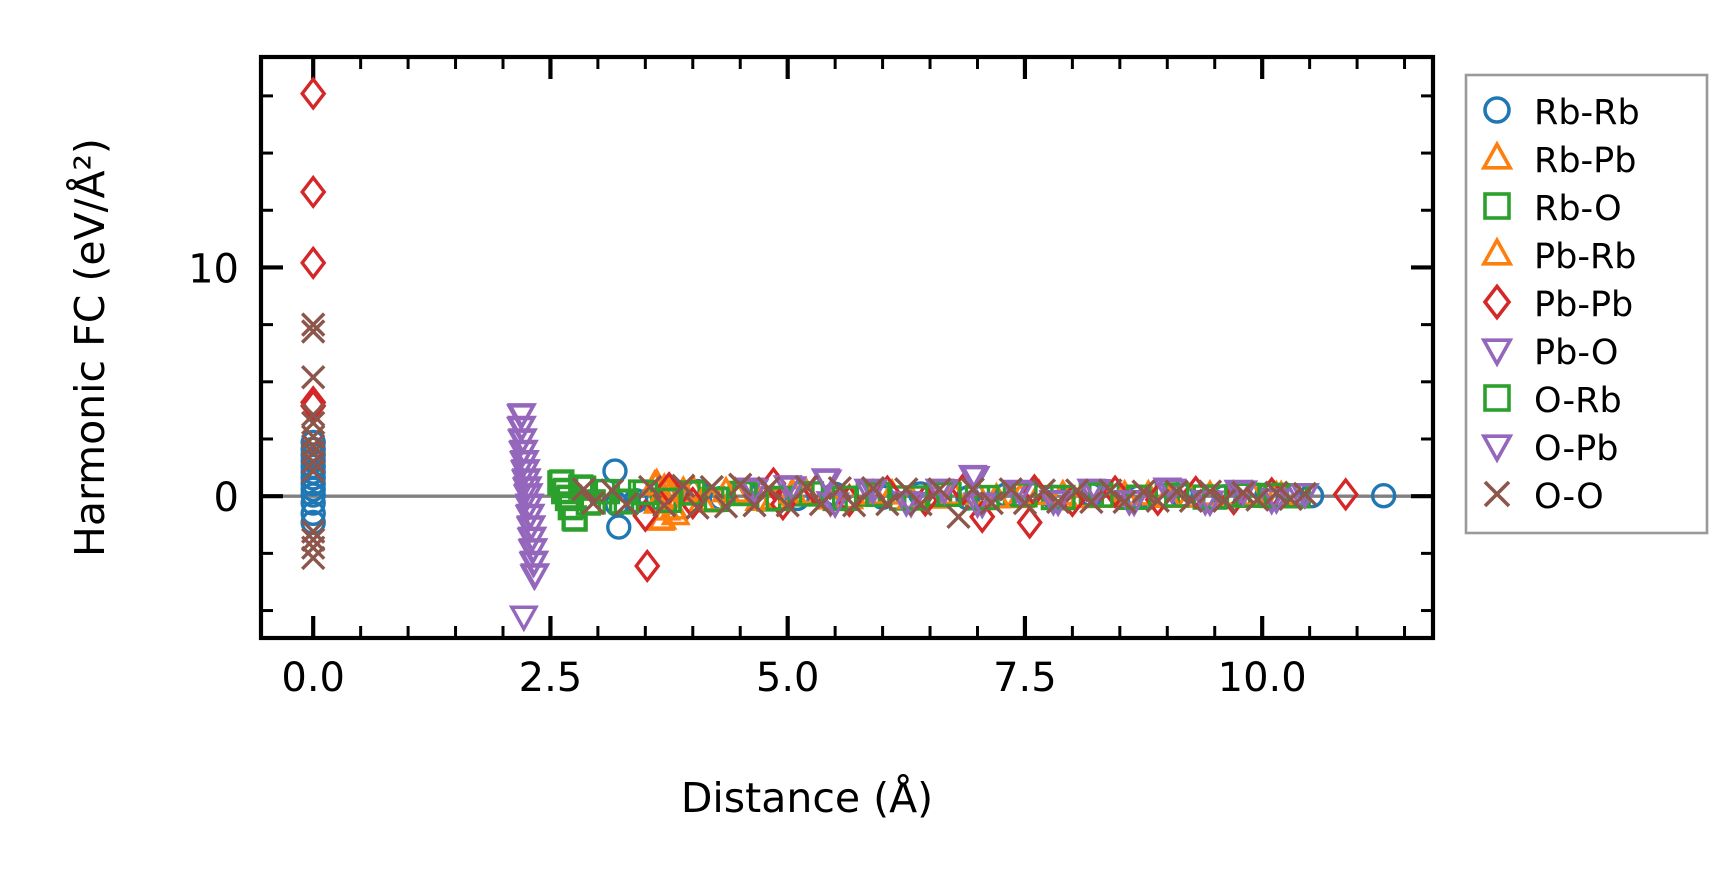  I want to click on y-axis-label-group: Harmonic FC (eV/Å²), so click(90, 347).